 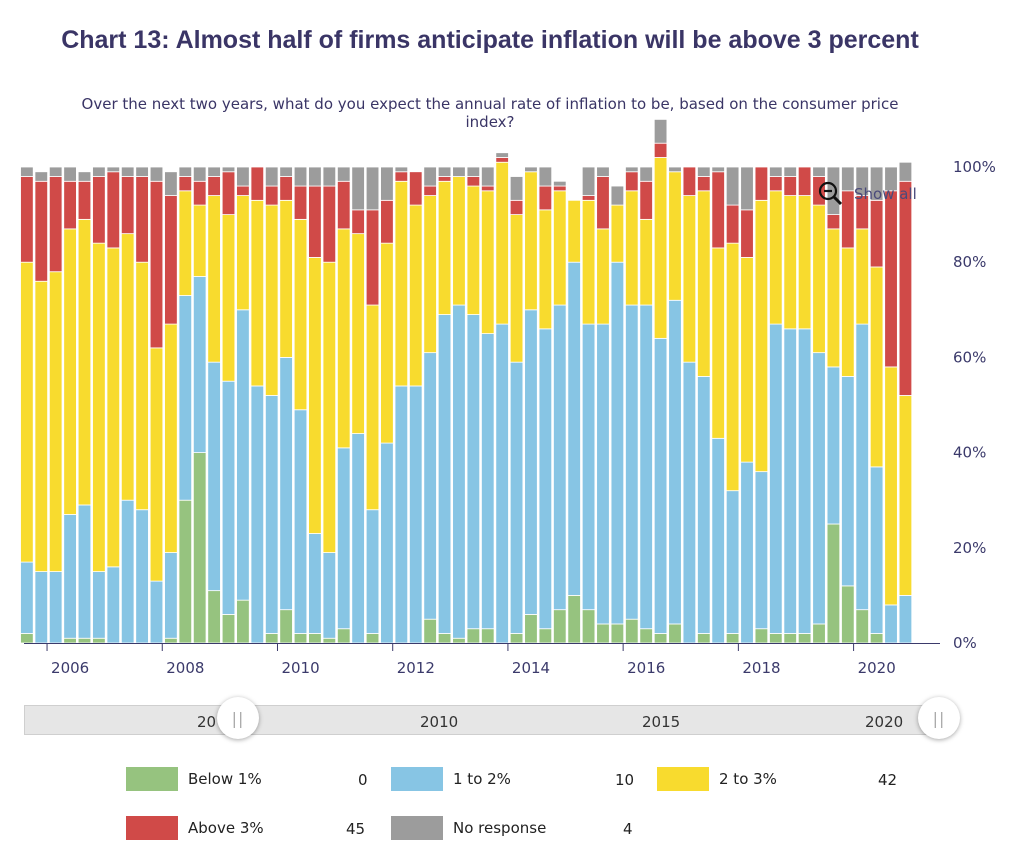 What do you see at coordinates (194, 779) in the screenshot?
I see `legend-item-below-1: Below 1%` at bounding box center [194, 779].